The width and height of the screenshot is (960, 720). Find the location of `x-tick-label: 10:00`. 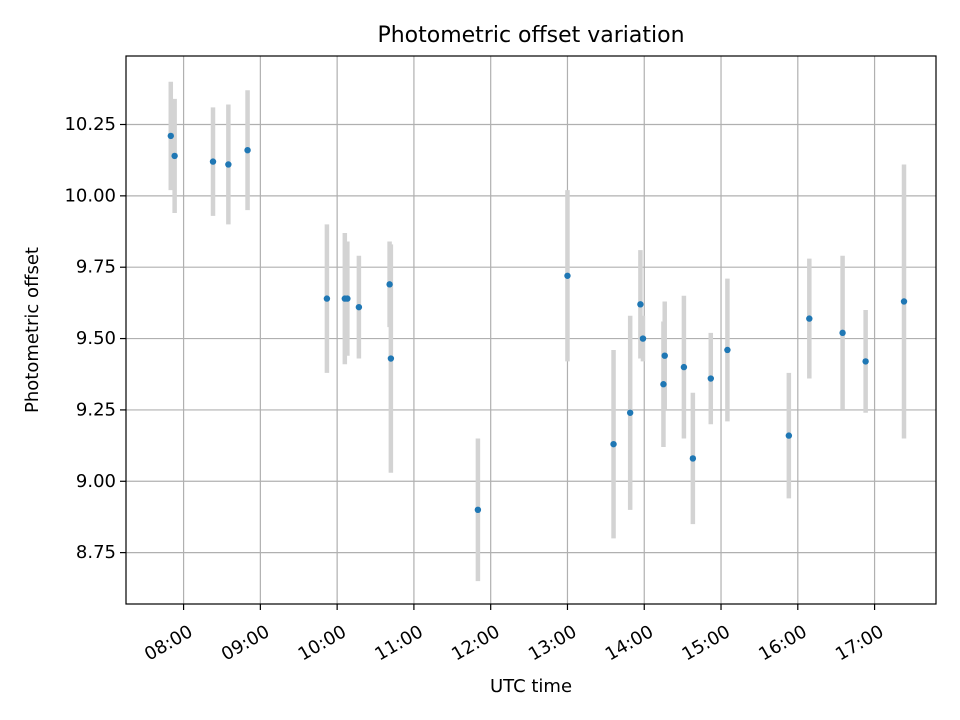

x-tick-label: 10:00 is located at coordinates (322, 643).